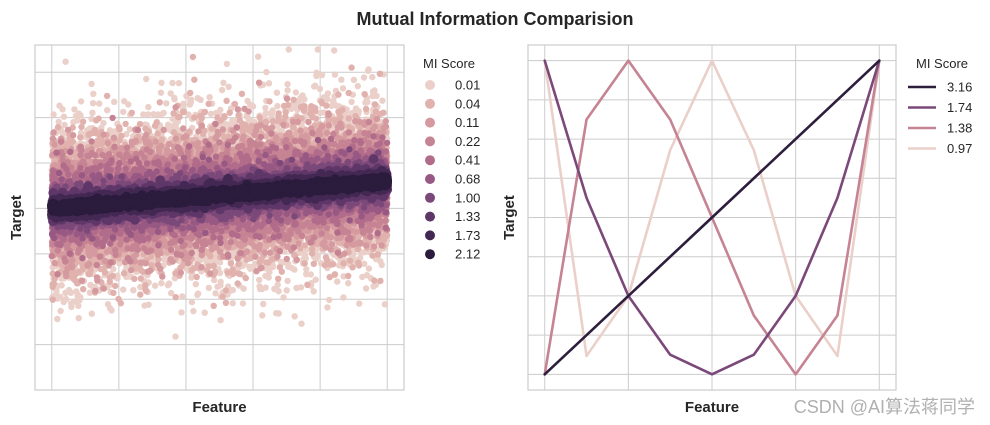 This screenshot has height=425, width=990. Describe the element at coordinates (495, 19) in the screenshot. I see `figure-title: Mutual Information Comparision` at that location.